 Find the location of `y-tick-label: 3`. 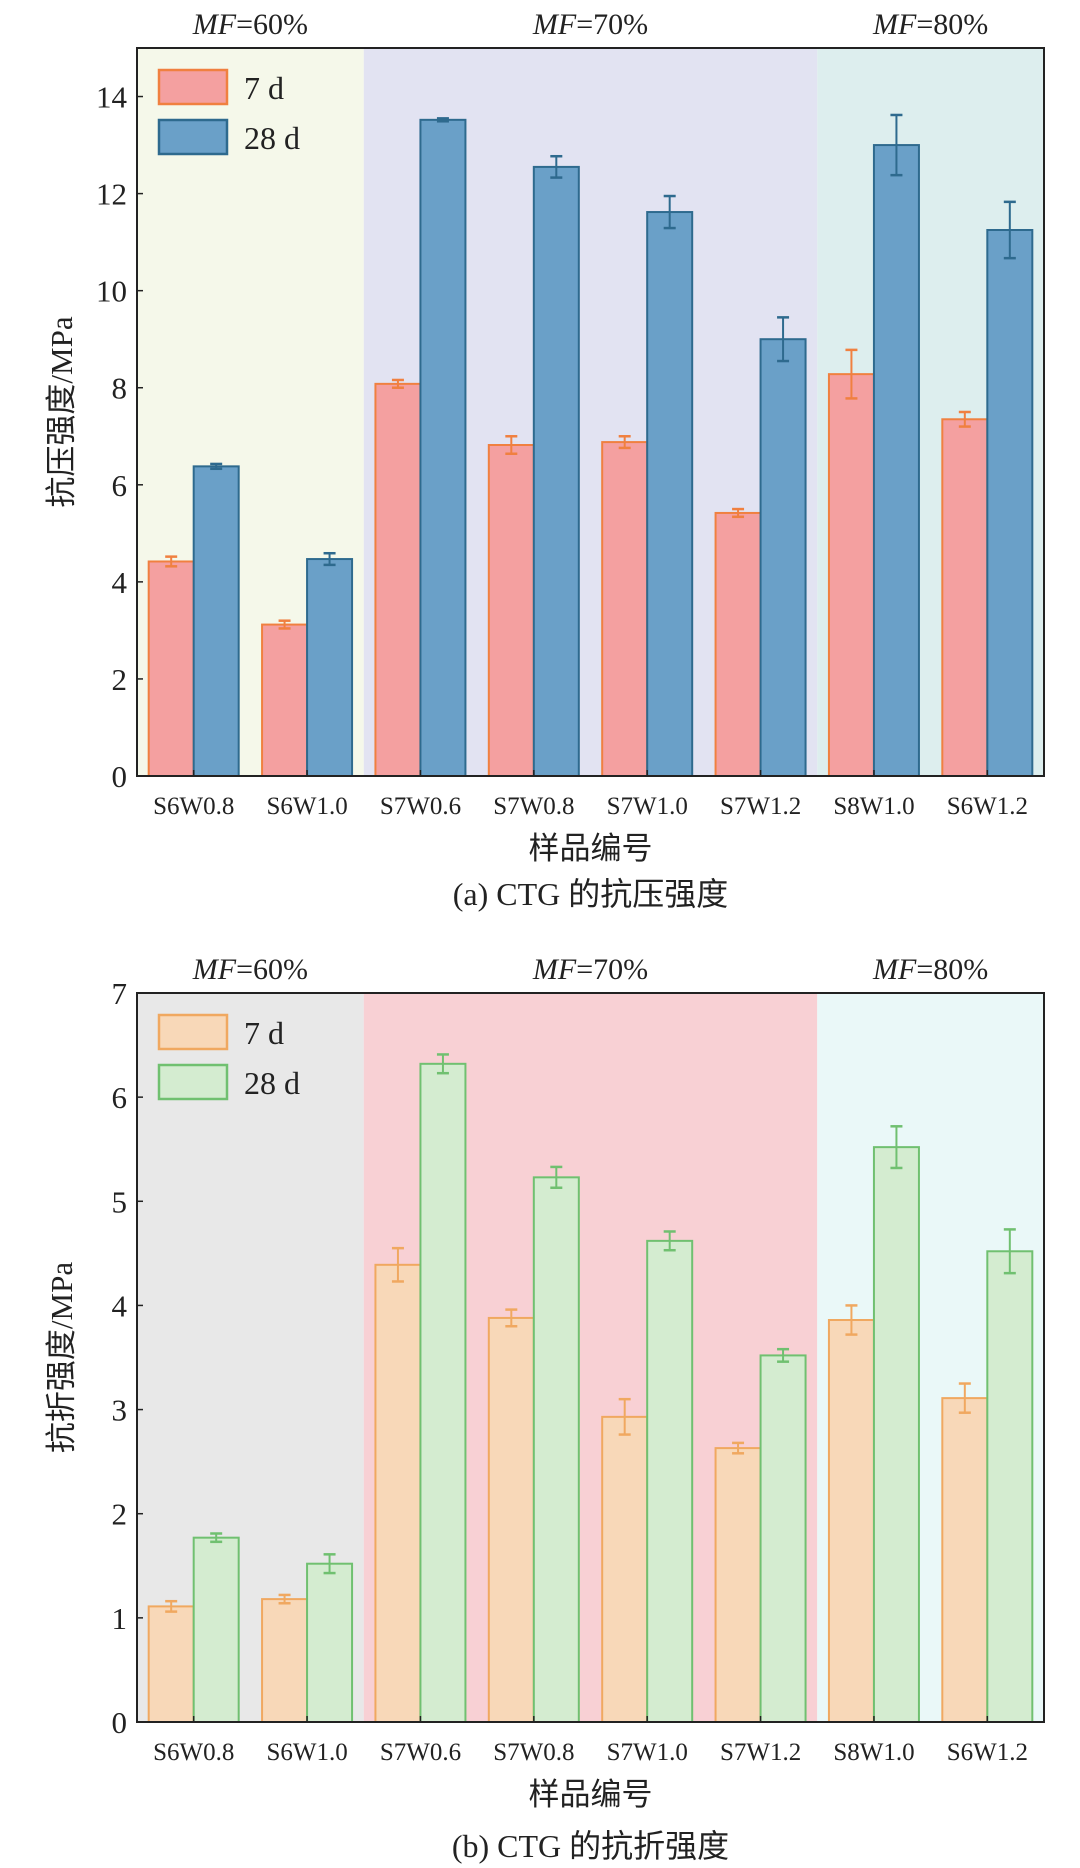

y-tick-label: 3 is located at coordinates (120, 1410).